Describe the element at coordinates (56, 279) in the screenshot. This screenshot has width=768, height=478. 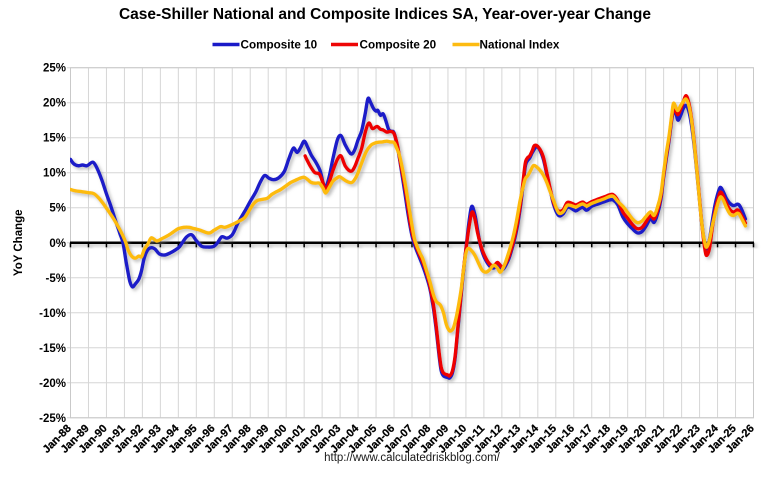
I see `svg-text: -5%` at that location.